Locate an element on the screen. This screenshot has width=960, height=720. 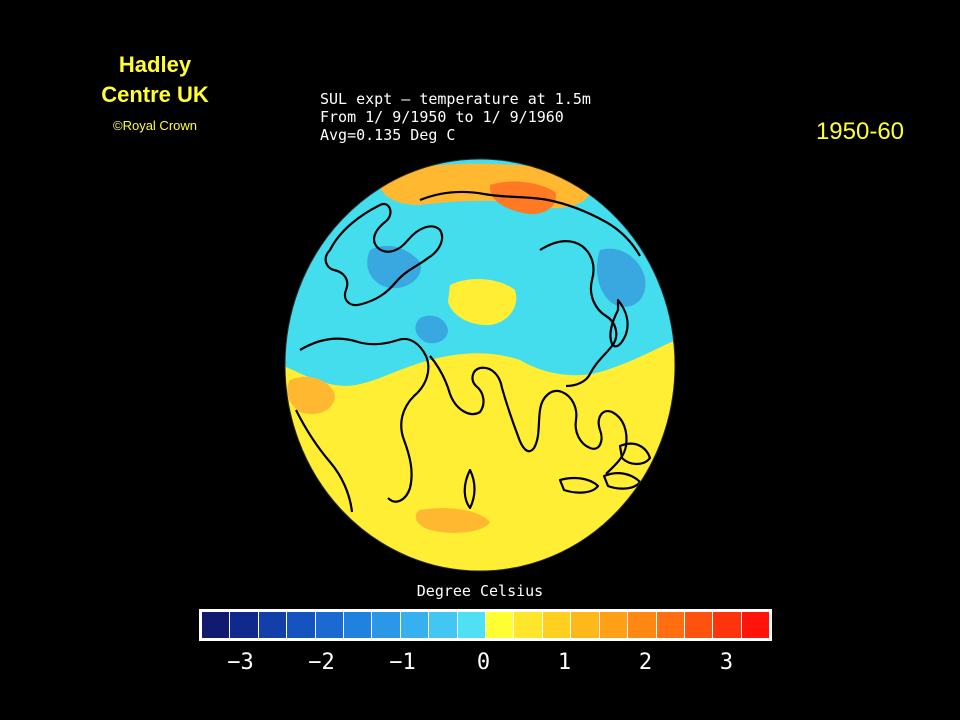
credit-org-line1: Hadley is located at coordinates (155, 64).